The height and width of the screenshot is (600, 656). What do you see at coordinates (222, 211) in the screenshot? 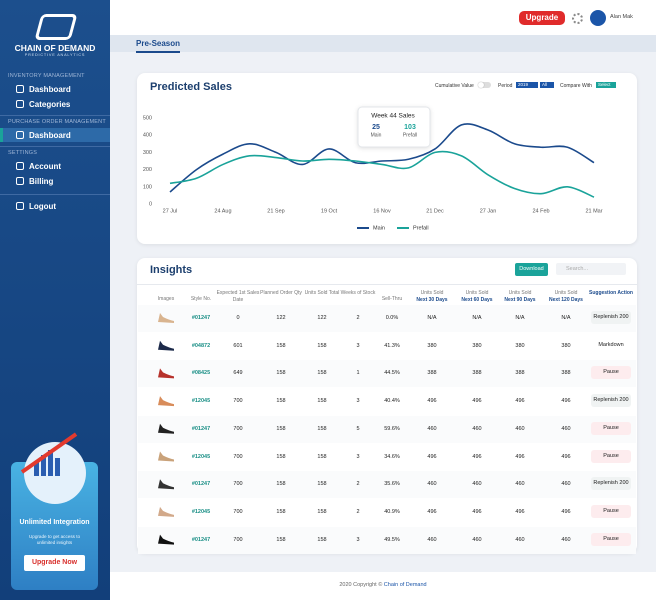
I see `x-tick-label: 24 Aug` at bounding box center [222, 211].